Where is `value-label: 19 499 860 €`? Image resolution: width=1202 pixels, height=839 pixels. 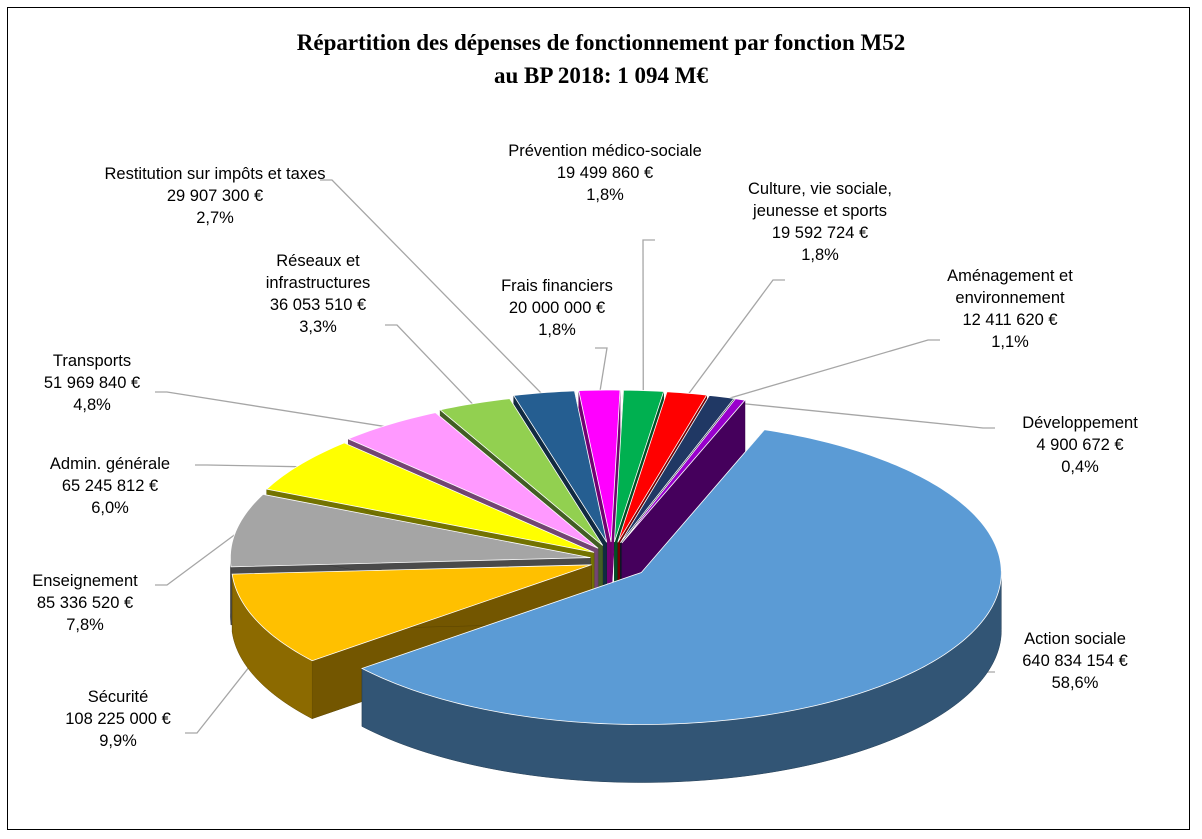 value-label: 19 499 860 € is located at coordinates (605, 173).